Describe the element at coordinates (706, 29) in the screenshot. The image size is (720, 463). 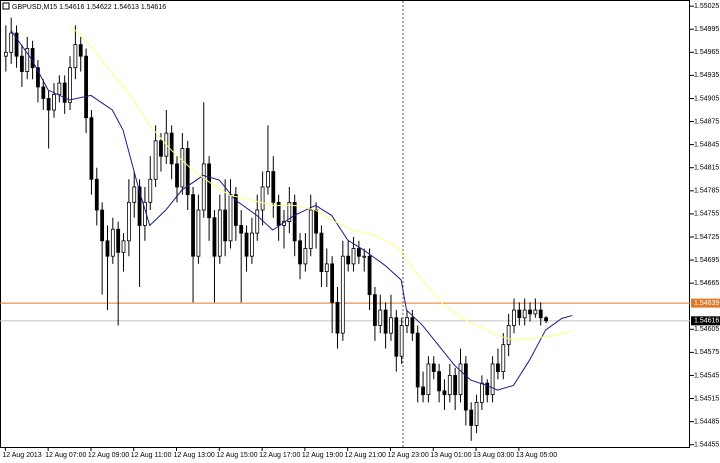
I see `y-tick-label: 1.54995` at that location.